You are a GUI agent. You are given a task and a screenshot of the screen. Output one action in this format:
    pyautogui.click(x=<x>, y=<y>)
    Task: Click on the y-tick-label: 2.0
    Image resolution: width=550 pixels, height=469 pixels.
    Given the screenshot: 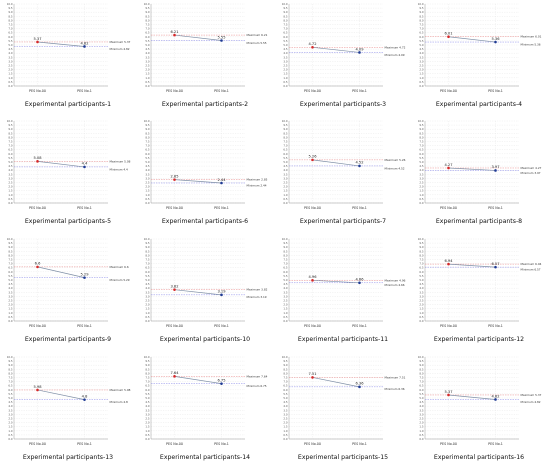 What is the action you would take?
    pyautogui.click(x=147, y=423)
    